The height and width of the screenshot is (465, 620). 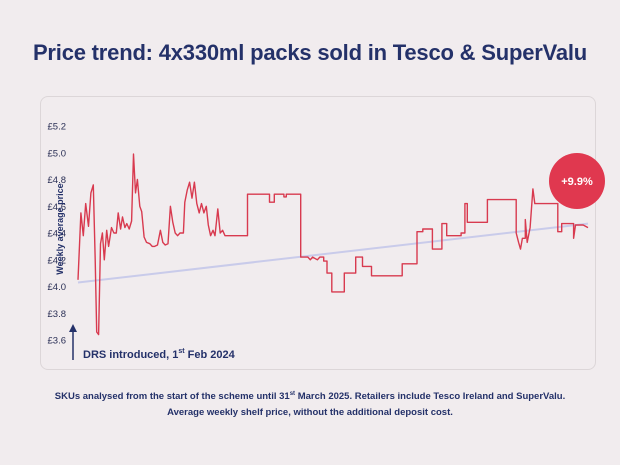 What do you see at coordinates (57, 341) in the screenshot?
I see `y-tick-label: £3.6` at bounding box center [57, 341].